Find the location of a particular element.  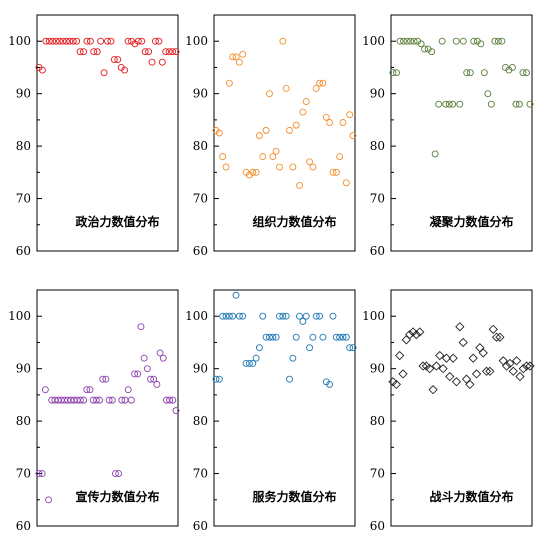

y-tick-label: 100 is located at coordinates (196, 316).